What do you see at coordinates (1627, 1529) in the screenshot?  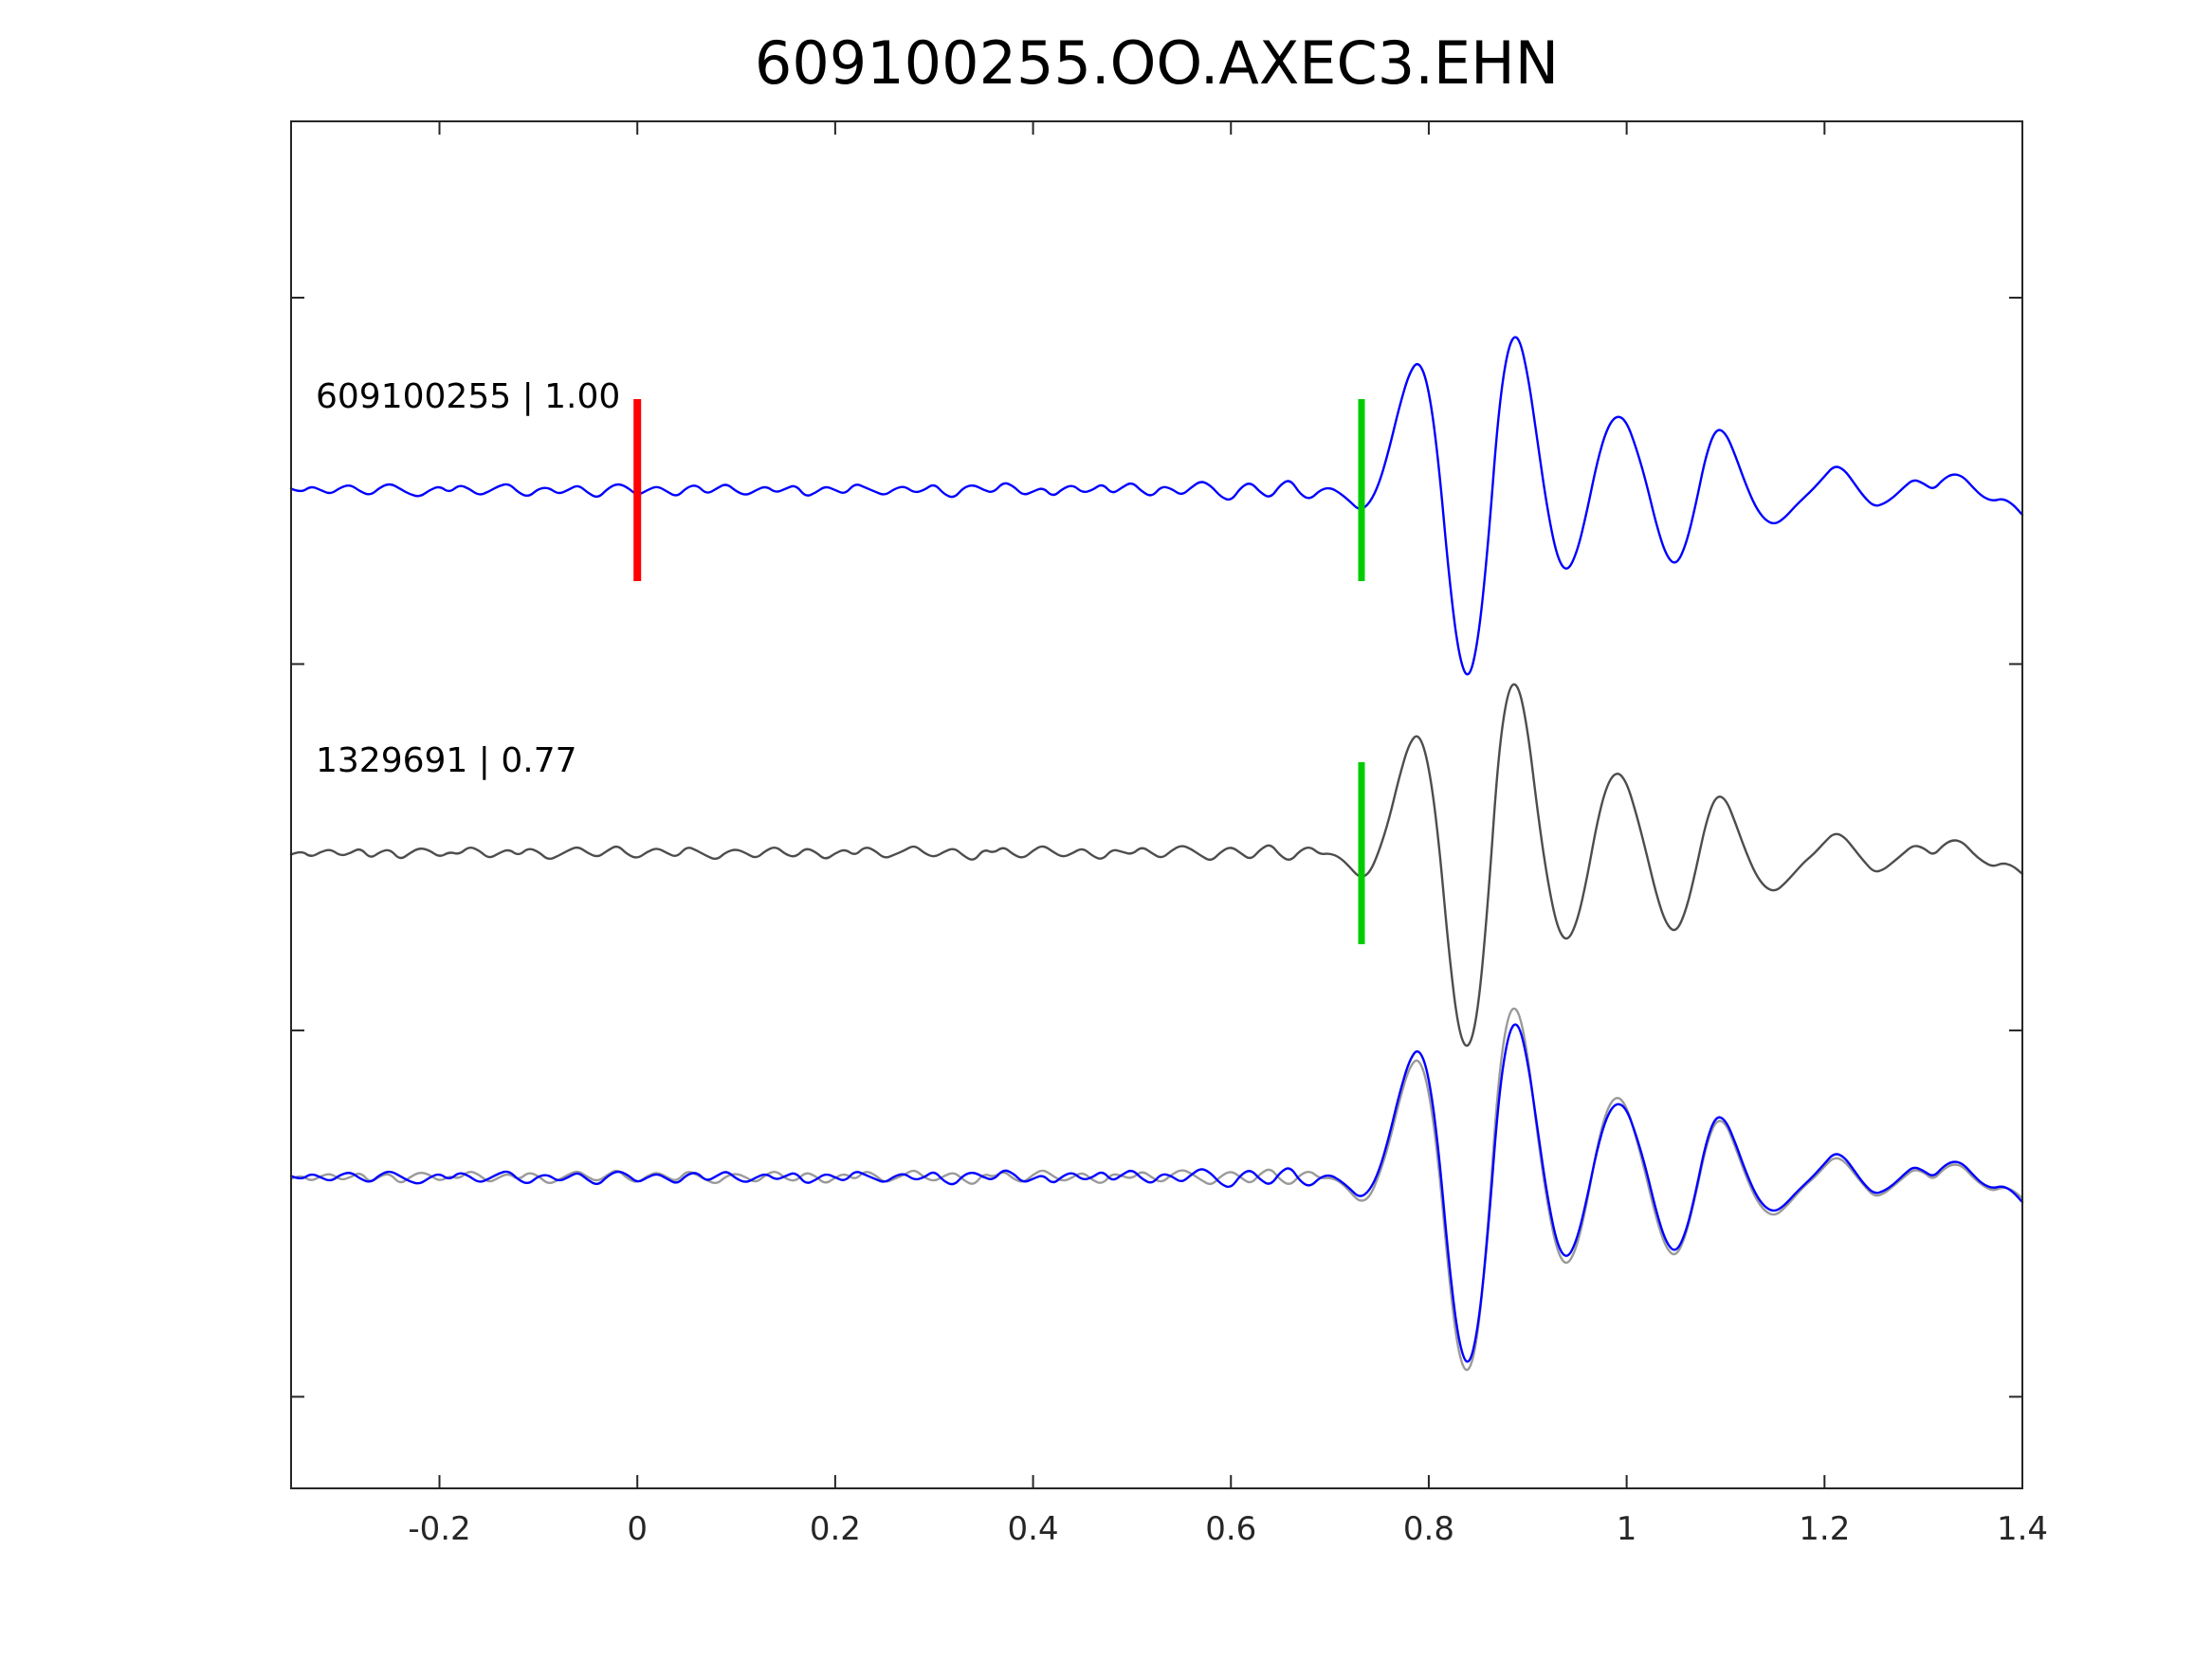 I see `x-tick-label: 1` at bounding box center [1627, 1529].